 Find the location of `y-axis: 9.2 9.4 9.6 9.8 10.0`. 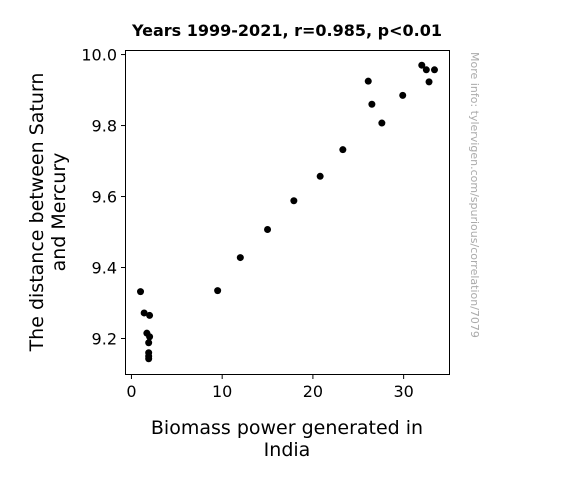

y-axis: 9.2 9.4 9.6 9.8 10.0 is located at coordinates (103, 197).